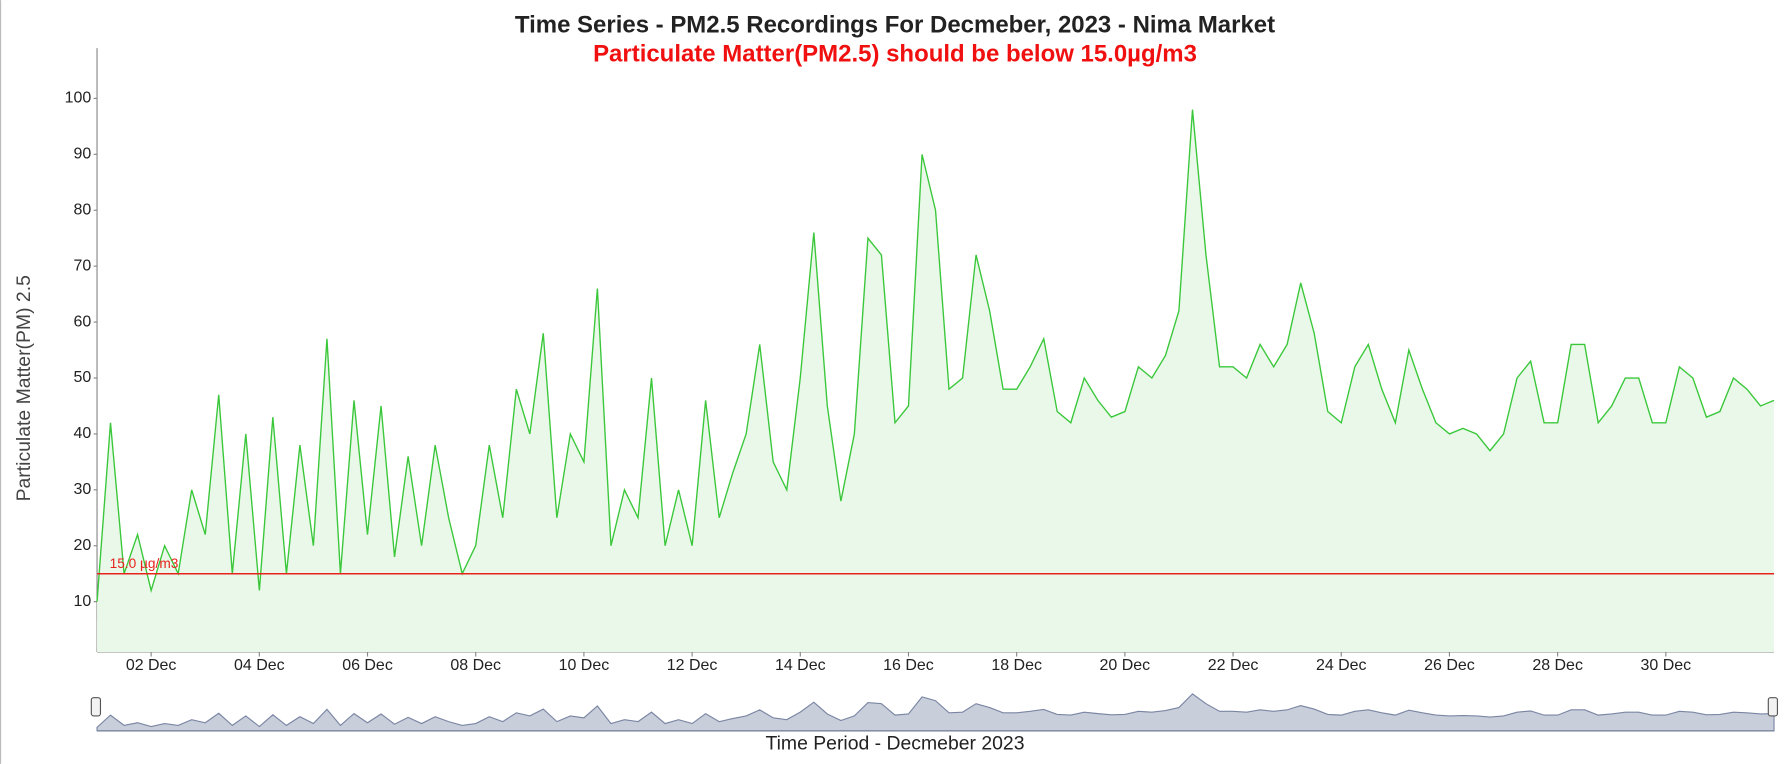 The height and width of the screenshot is (764, 1790). Describe the element at coordinates (83, 489) in the screenshot. I see `y-tick-label: 30` at that location.